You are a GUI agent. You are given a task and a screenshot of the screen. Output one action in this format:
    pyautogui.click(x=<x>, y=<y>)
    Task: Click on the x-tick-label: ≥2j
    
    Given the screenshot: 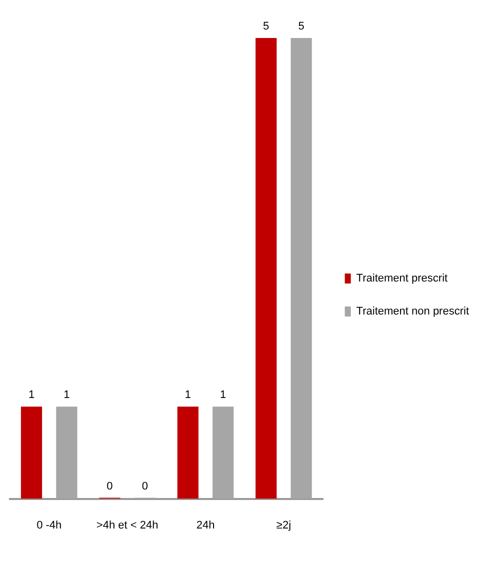 What is the action you would take?
    pyautogui.click(x=284, y=525)
    